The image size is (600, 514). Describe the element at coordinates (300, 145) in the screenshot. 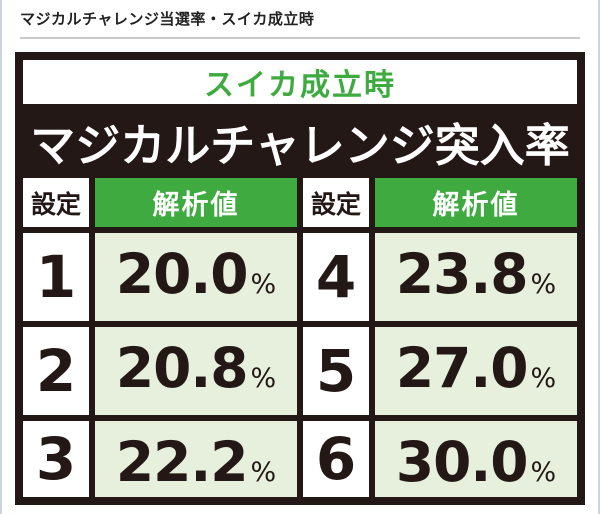

I see `board-title: マジカルチャレンジ突入率` at that location.